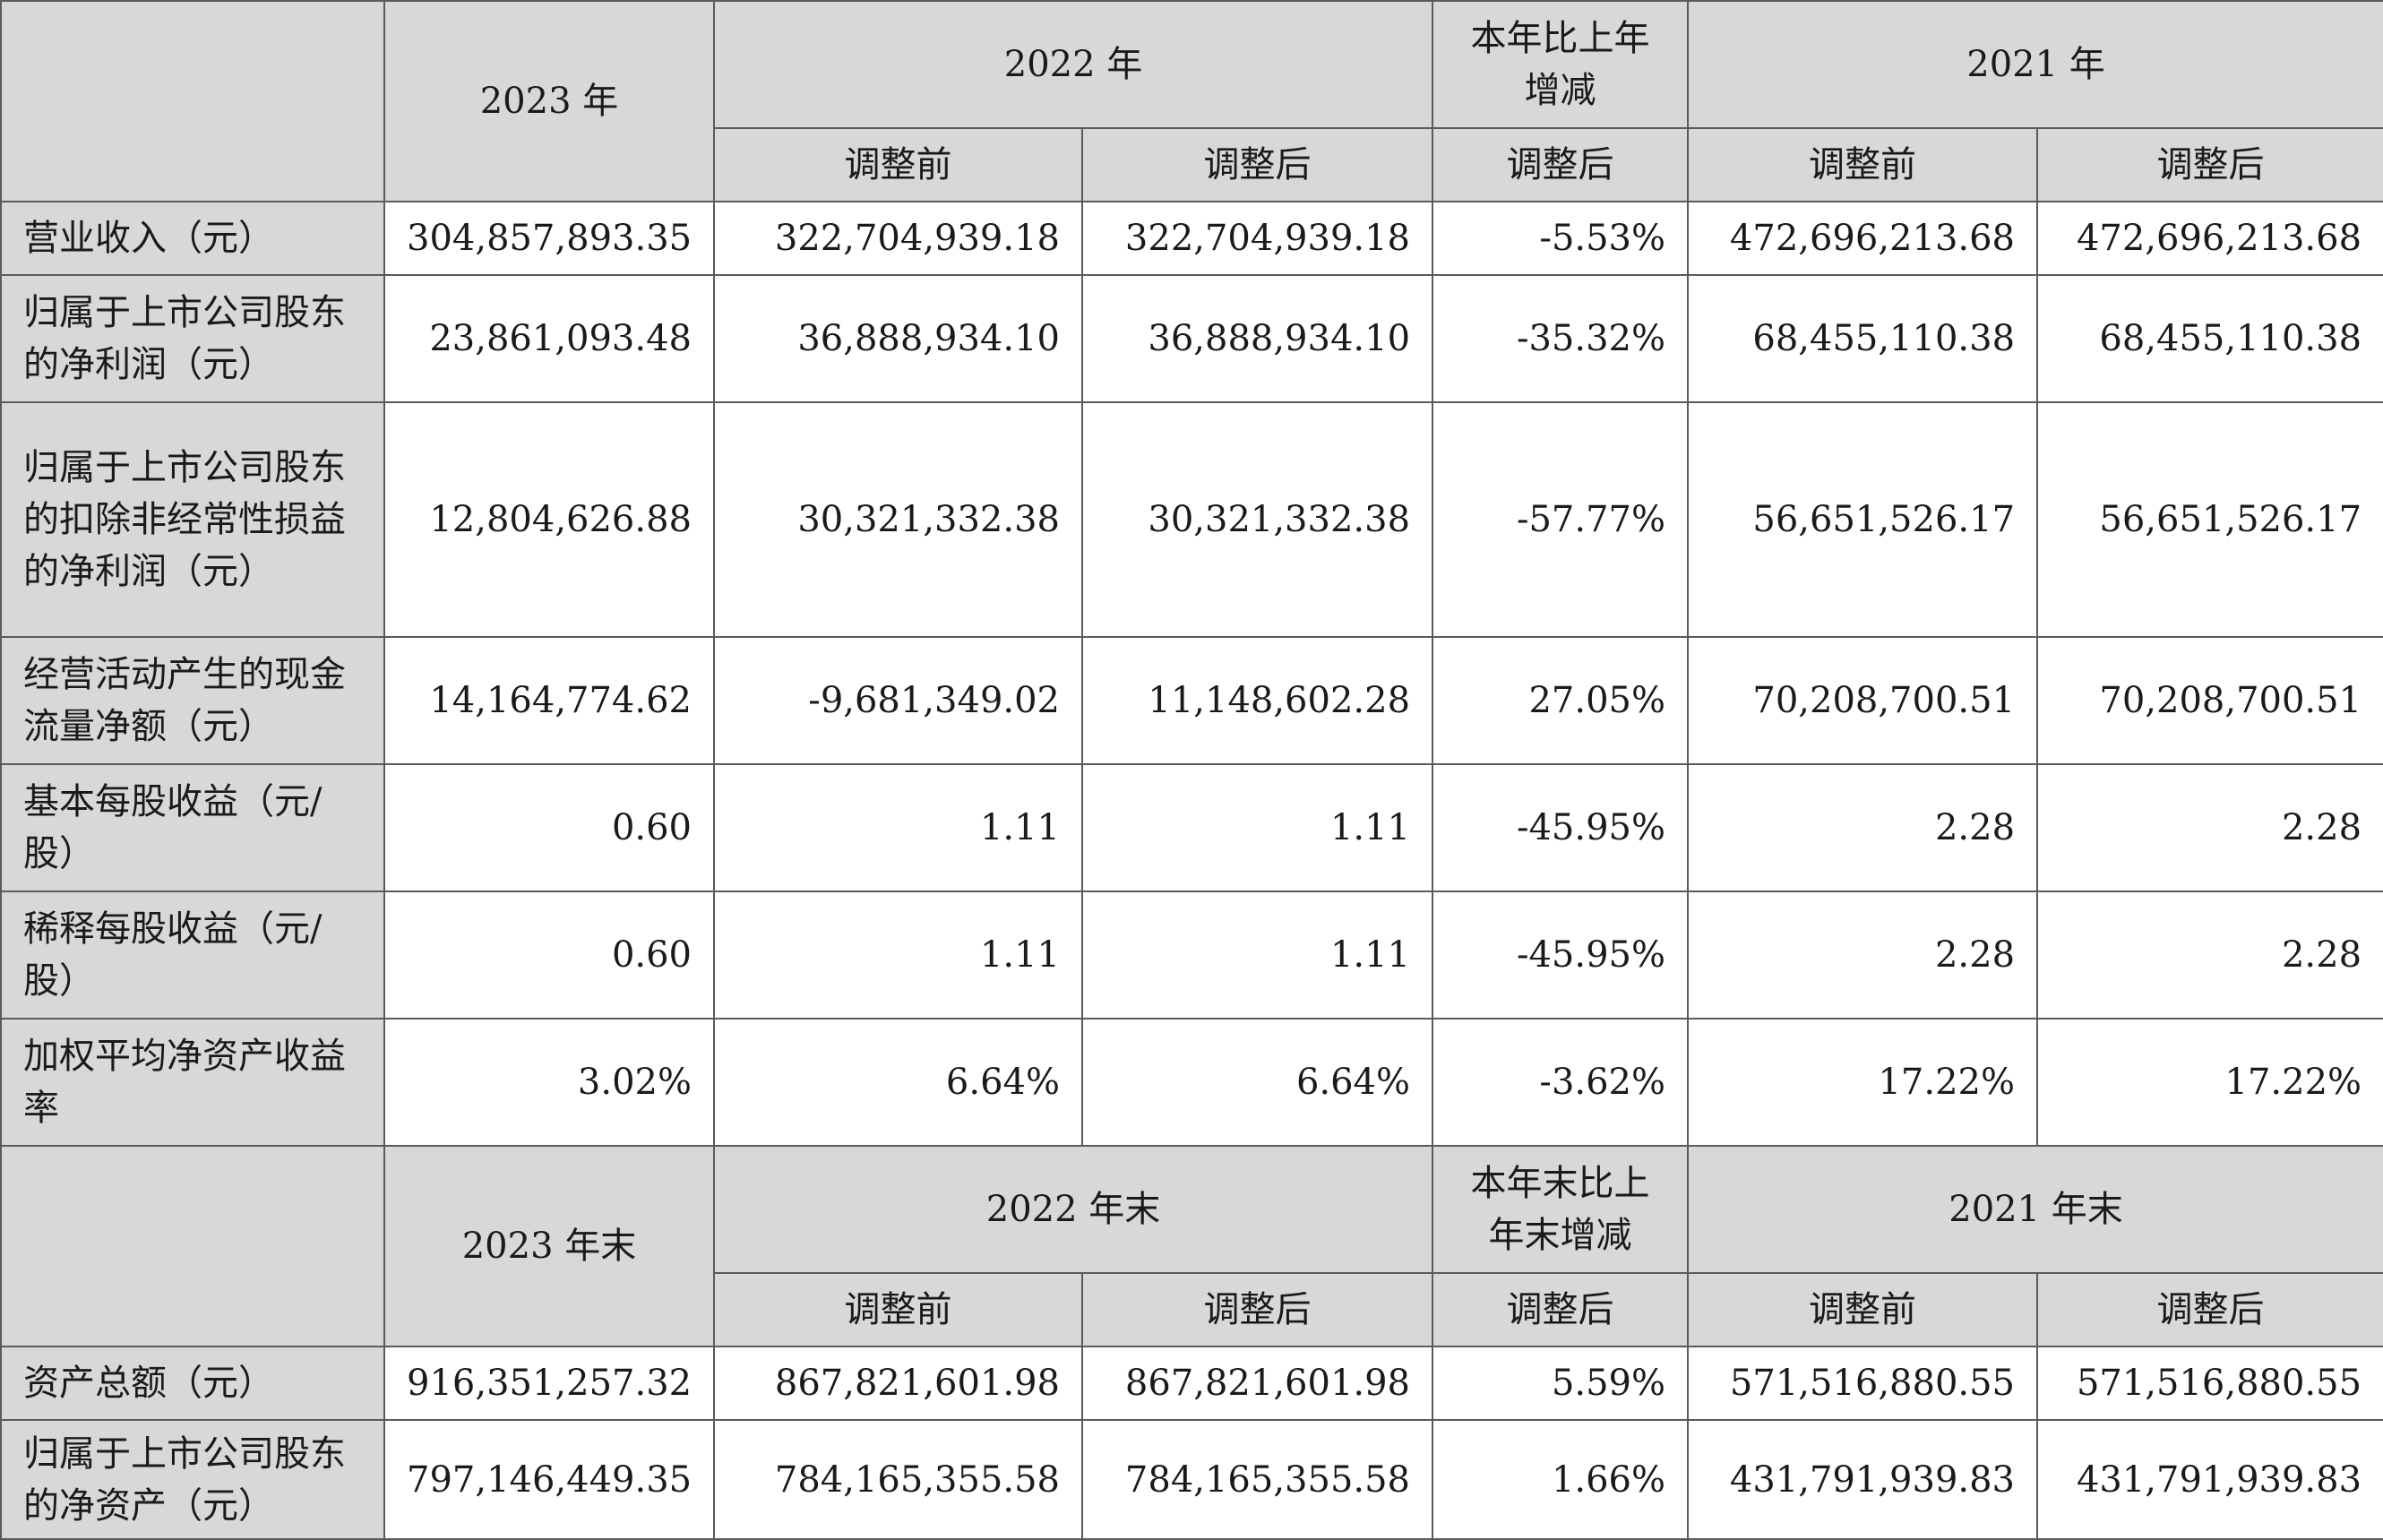 This screenshot has height=1540, width=2383. Describe the element at coordinates (2210, 700) in the screenshot. I see `value-2021-after: 70,208,700.51` at that location.